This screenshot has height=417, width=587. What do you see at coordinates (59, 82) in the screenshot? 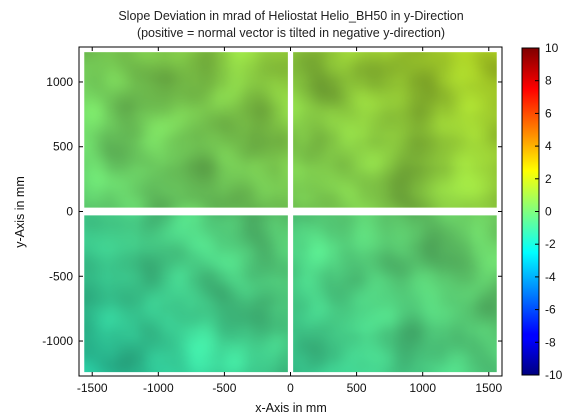
I see `y-tick-label: 1000` at bounding box center [59, 82].